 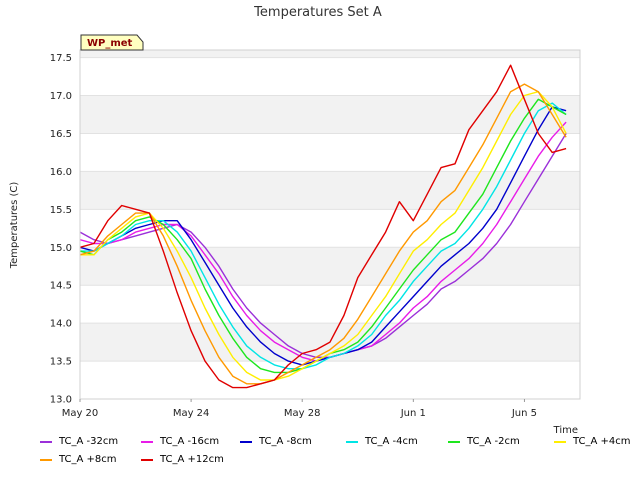 I want to click on legend-label: TC_A -2cm, so click(x=493, y=441).